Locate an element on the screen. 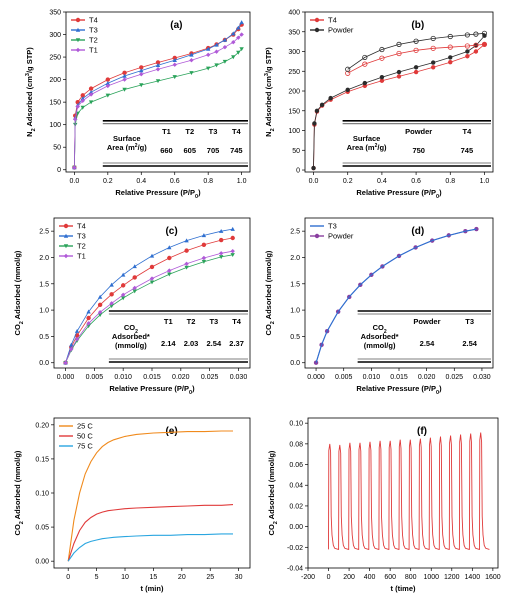 The width and height of the screenshot is (520, 612). table-col-header: T4 is located at coordinates (468, 131).